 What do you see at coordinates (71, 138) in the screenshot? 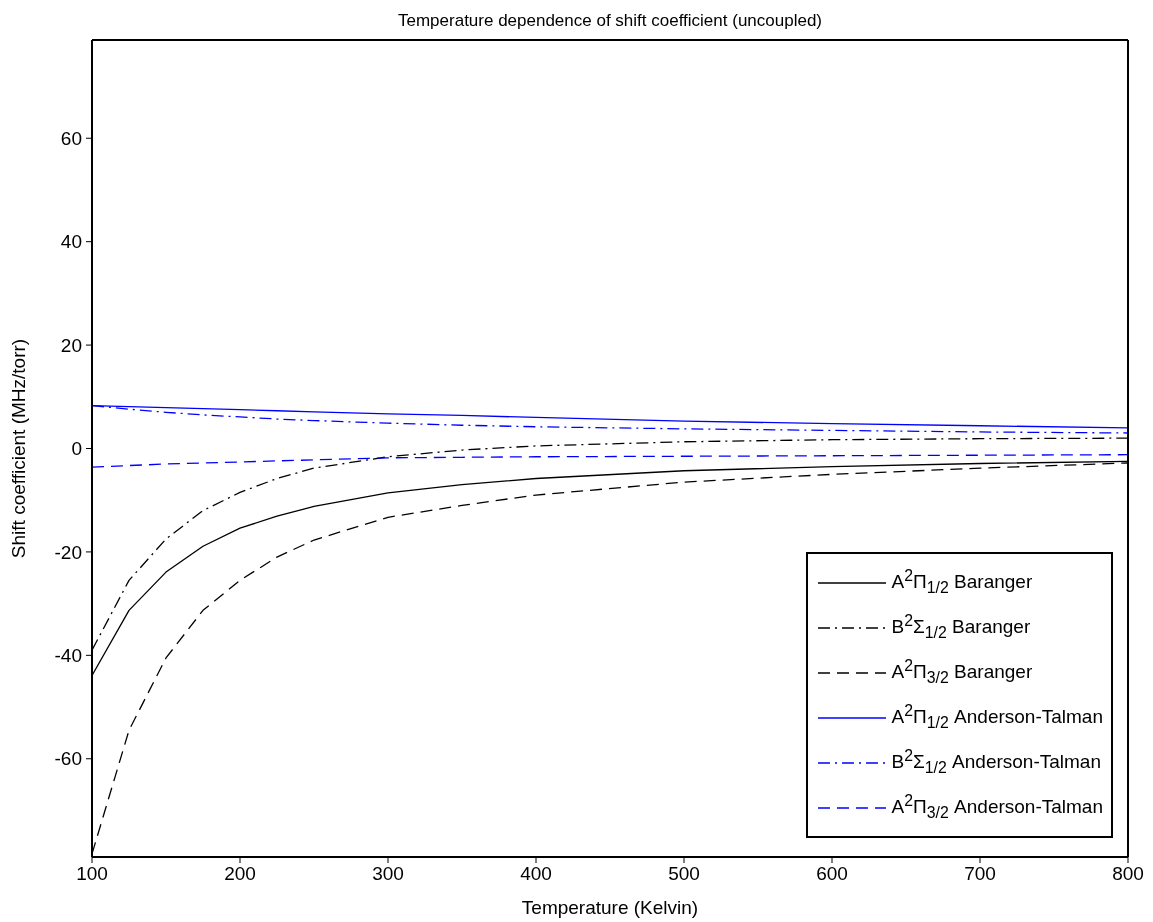
I see `y-tick-label: 60` at bounding box center [71, 138].